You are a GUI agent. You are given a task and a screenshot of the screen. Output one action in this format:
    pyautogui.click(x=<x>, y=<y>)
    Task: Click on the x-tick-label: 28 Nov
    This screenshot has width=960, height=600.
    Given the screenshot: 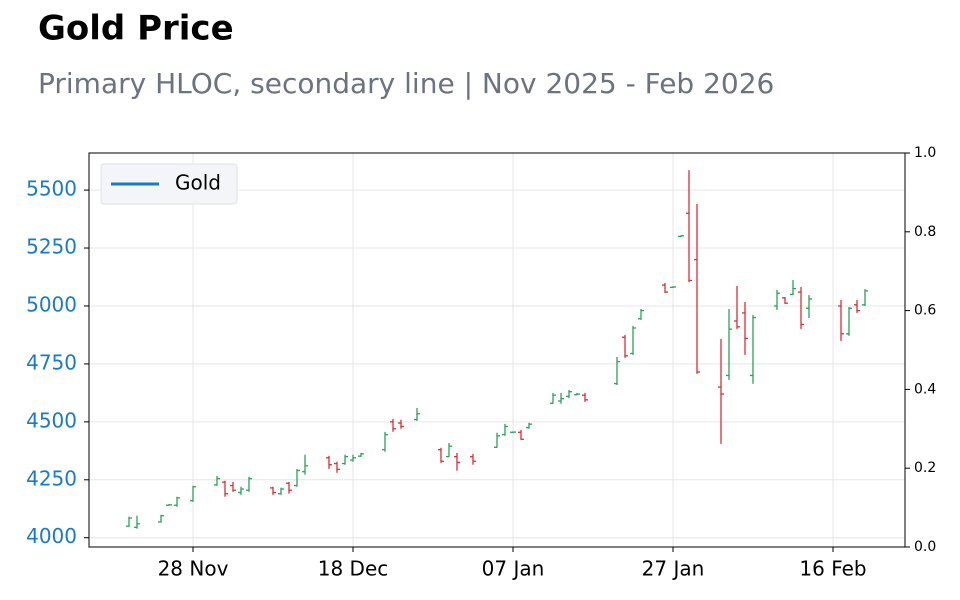 What is the action you would take?
    pyautogui.click(x=193, y=569)
    